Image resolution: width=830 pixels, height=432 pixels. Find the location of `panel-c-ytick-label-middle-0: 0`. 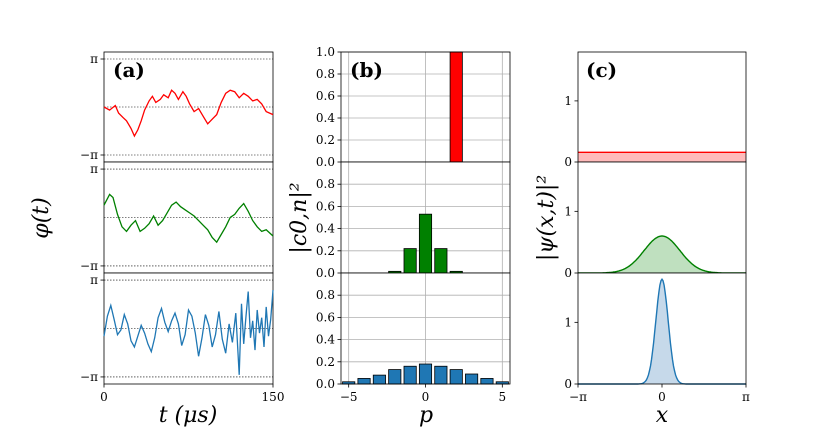

panel-c-ytick-label-middle-0: 0 is located at coordinates (568, 273).